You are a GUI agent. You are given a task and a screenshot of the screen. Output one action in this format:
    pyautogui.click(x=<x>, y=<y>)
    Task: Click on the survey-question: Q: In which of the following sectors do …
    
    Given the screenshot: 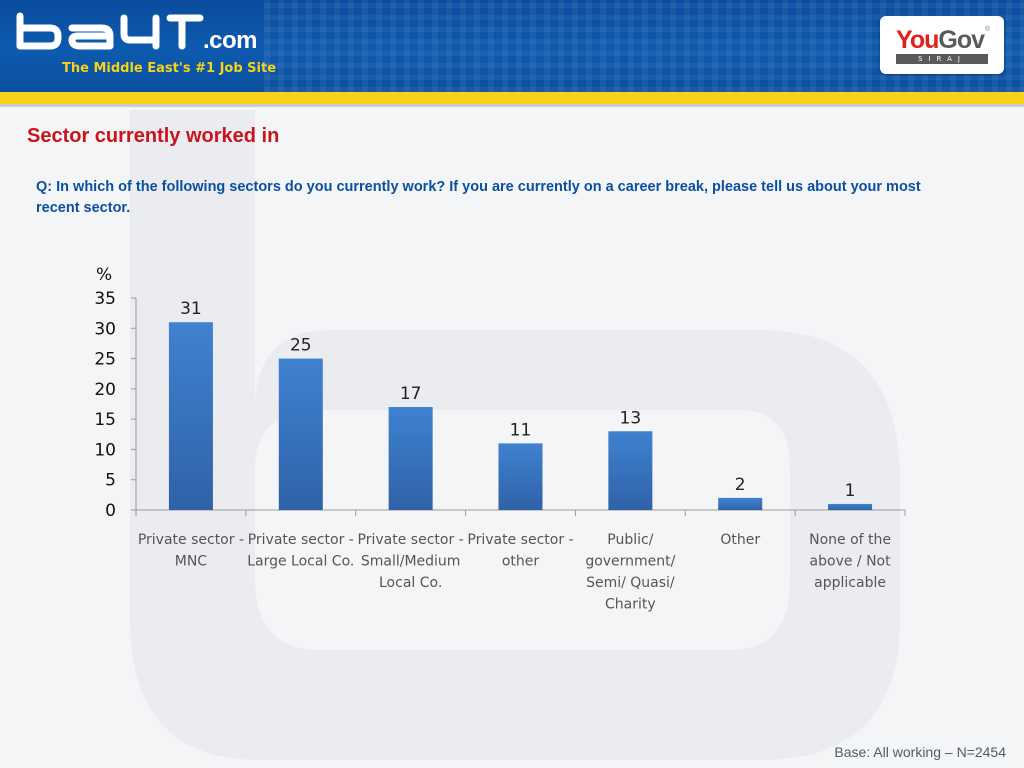 What is the action you would take?
    pyautogui.click(x=478, y=197)
    